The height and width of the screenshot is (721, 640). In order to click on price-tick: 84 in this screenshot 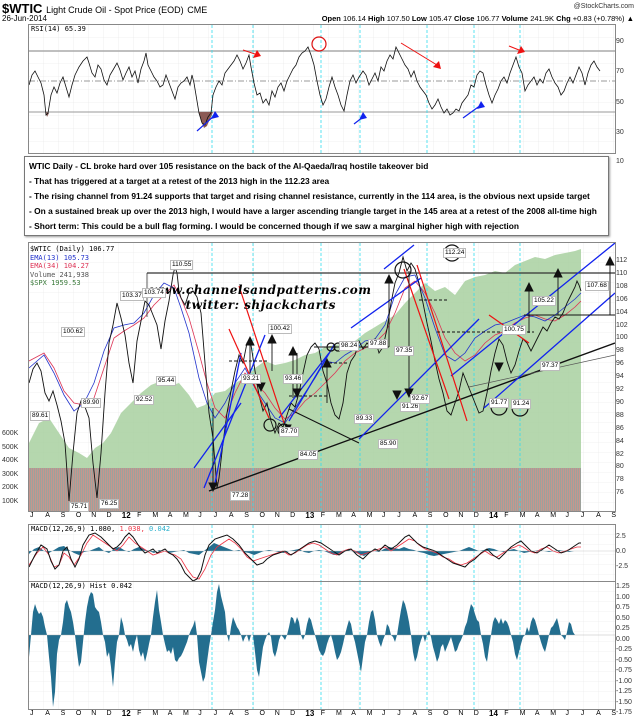, I will do `click(620, 441)`.